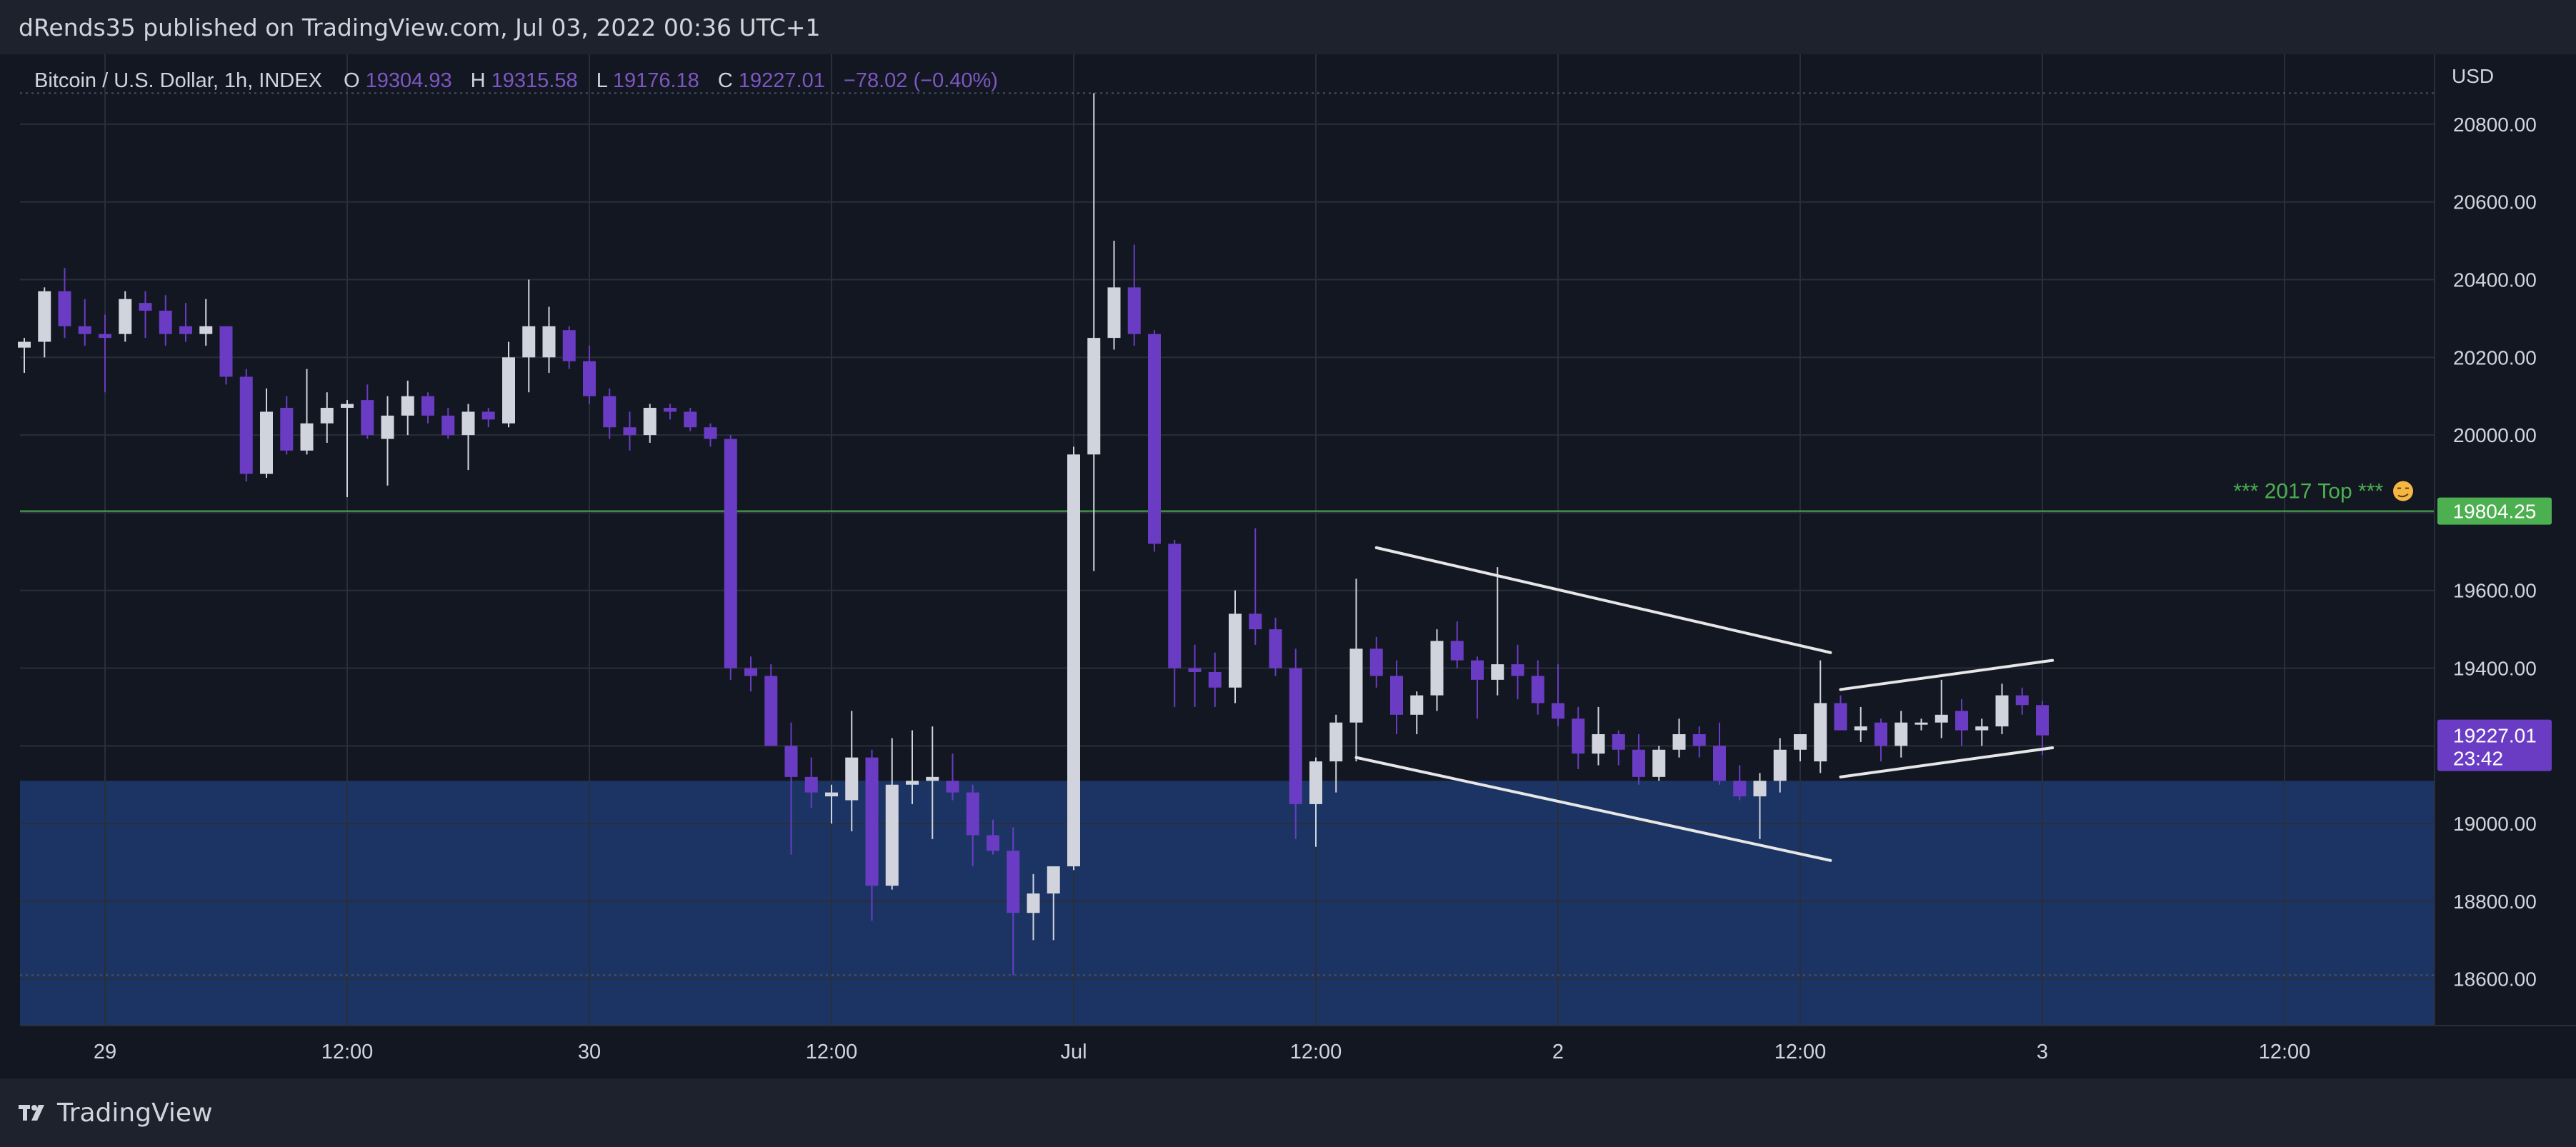 Image resolution: width=2576 pixels, height=1147 pixels. I want to click on price-axis, so click(2506, 540).